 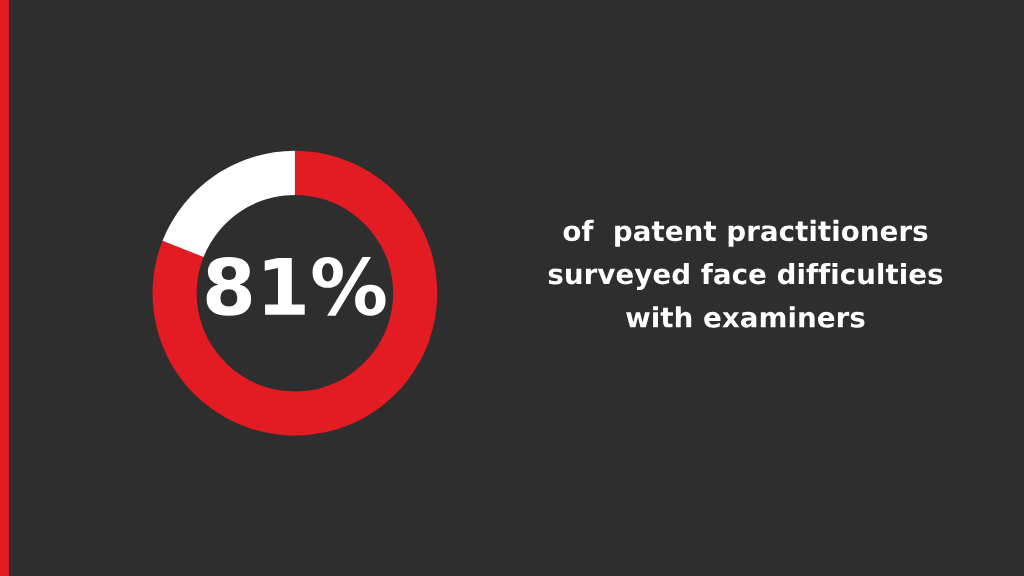 I want to click on text: with examiners, so click(x=745, y=317).